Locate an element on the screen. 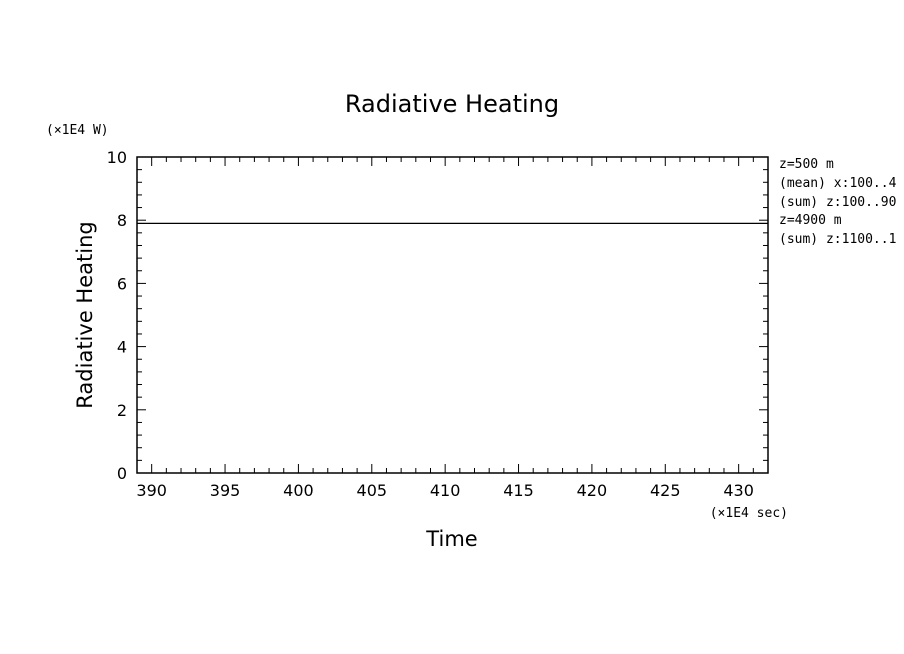  annotation-line: z=500 m is located at coordinates (806, 164).